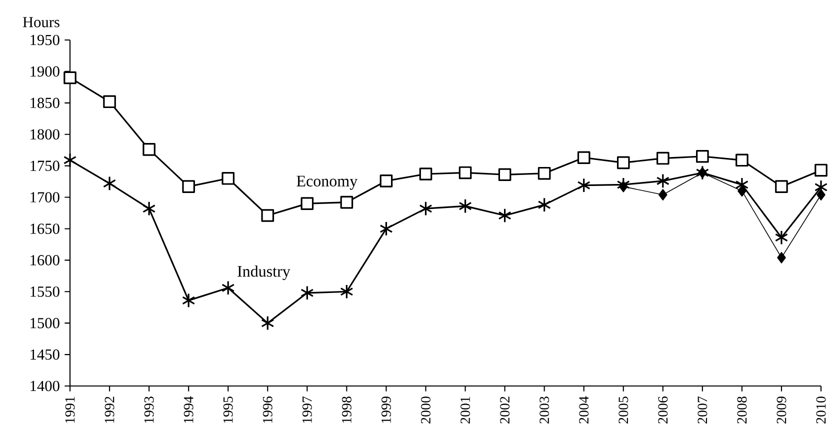 The image size is (831, 439). I want to click on series-label: Economy, so click(327, 183).